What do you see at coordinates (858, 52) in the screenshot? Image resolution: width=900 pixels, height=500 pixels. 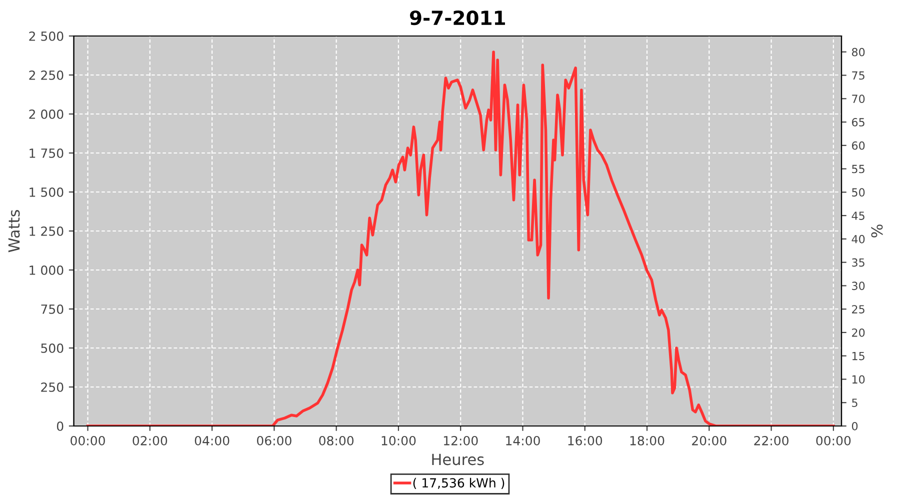 I see `y2-tick-label: 80` at bounding box center [858, 52].